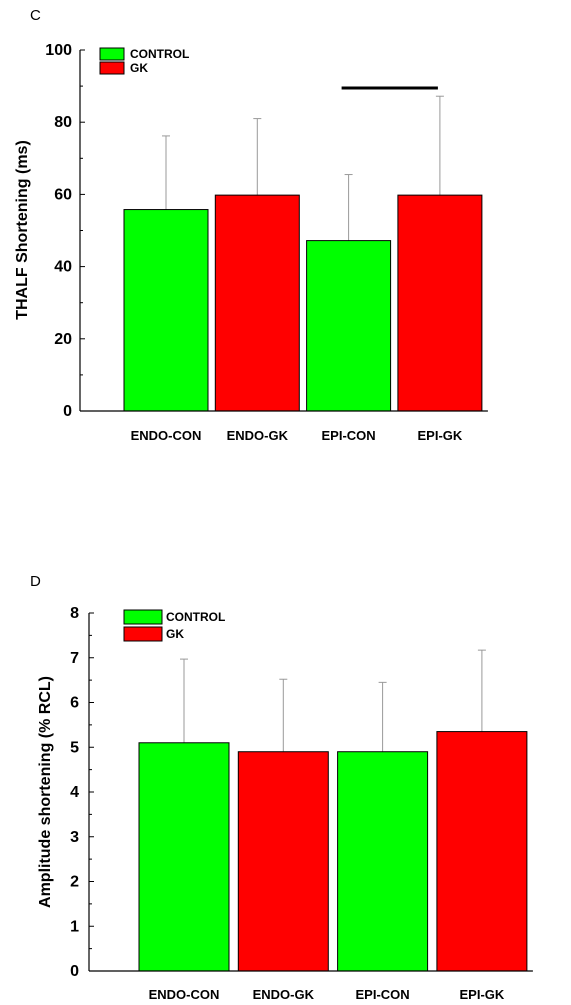  I want to click on x-tick-label-d: EPI-GK, so click(482, 994).